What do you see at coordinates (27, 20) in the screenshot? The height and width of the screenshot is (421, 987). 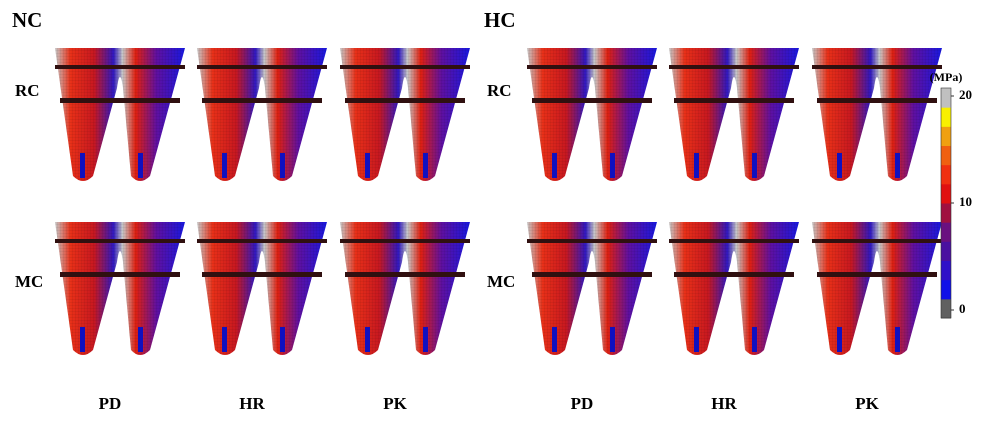 I see `panel-title: NC` at bounding box center [27, 20].